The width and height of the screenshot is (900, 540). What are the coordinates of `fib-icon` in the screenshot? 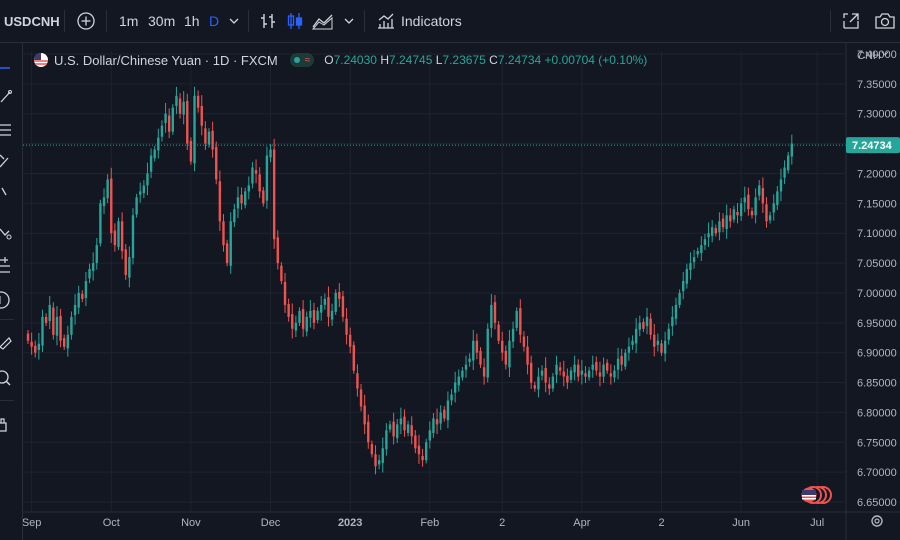 It's located at (9, 130).